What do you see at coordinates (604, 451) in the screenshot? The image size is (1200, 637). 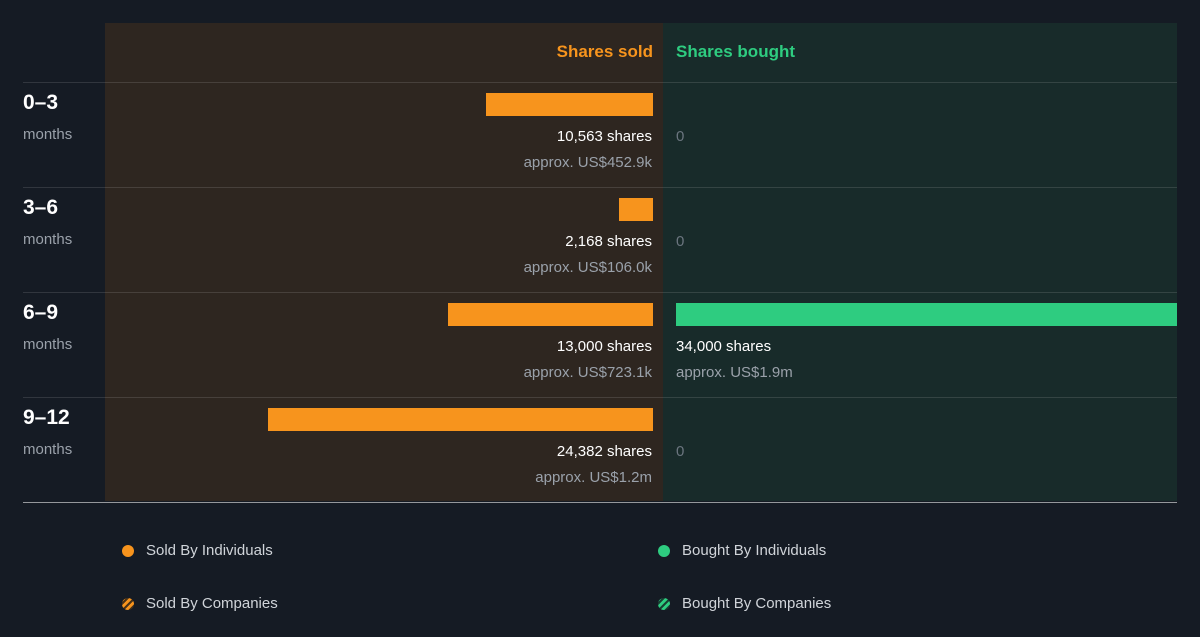 I see `sold-shares-label: 24,382 shares` at bounding box center [604, 451].